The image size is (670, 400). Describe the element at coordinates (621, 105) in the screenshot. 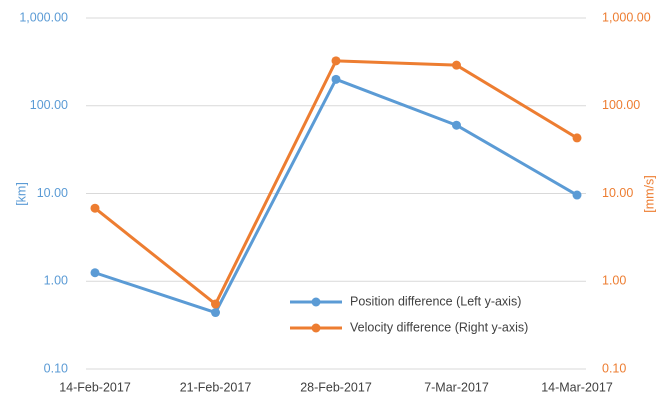

I see `y2-tick-label: 100.00` at that location.